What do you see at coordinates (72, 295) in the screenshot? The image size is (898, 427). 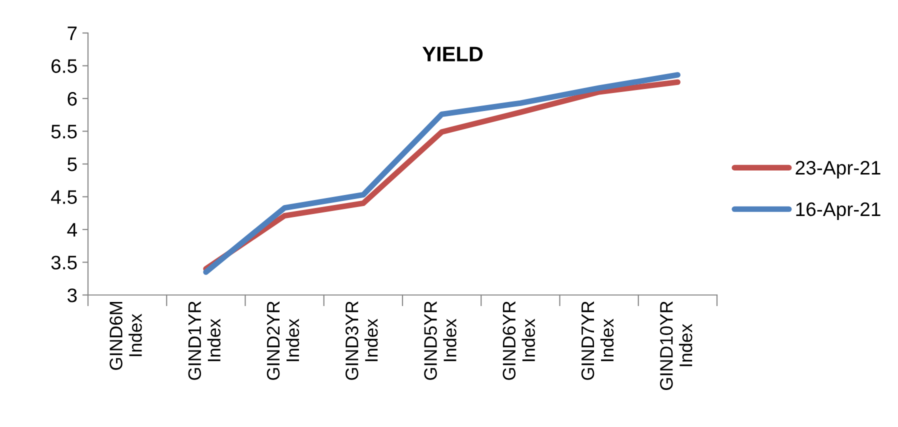 I see `y-tick-label: 3` at bounding box center [72, 295].